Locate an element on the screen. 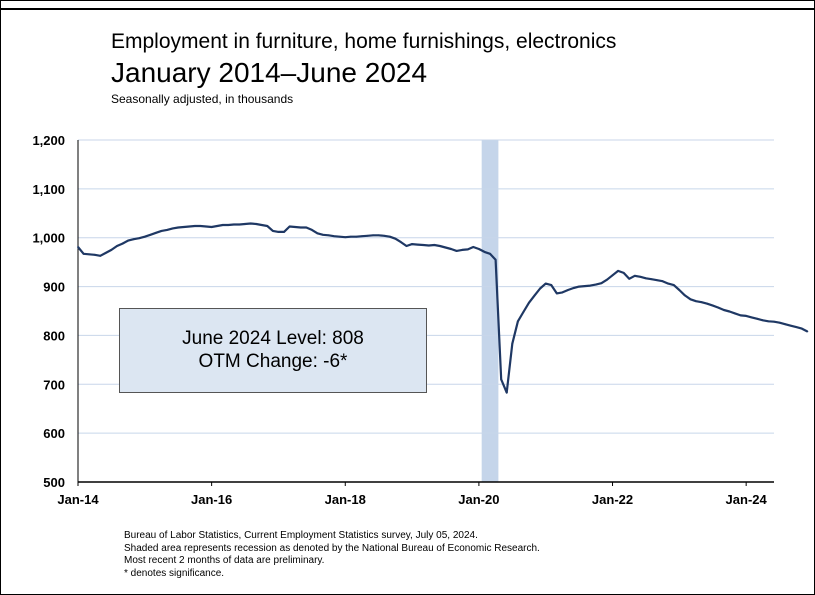 The image size is (815, 595). chart-date-range: January 2014–June 2024 is located at coordinates (269, 72).